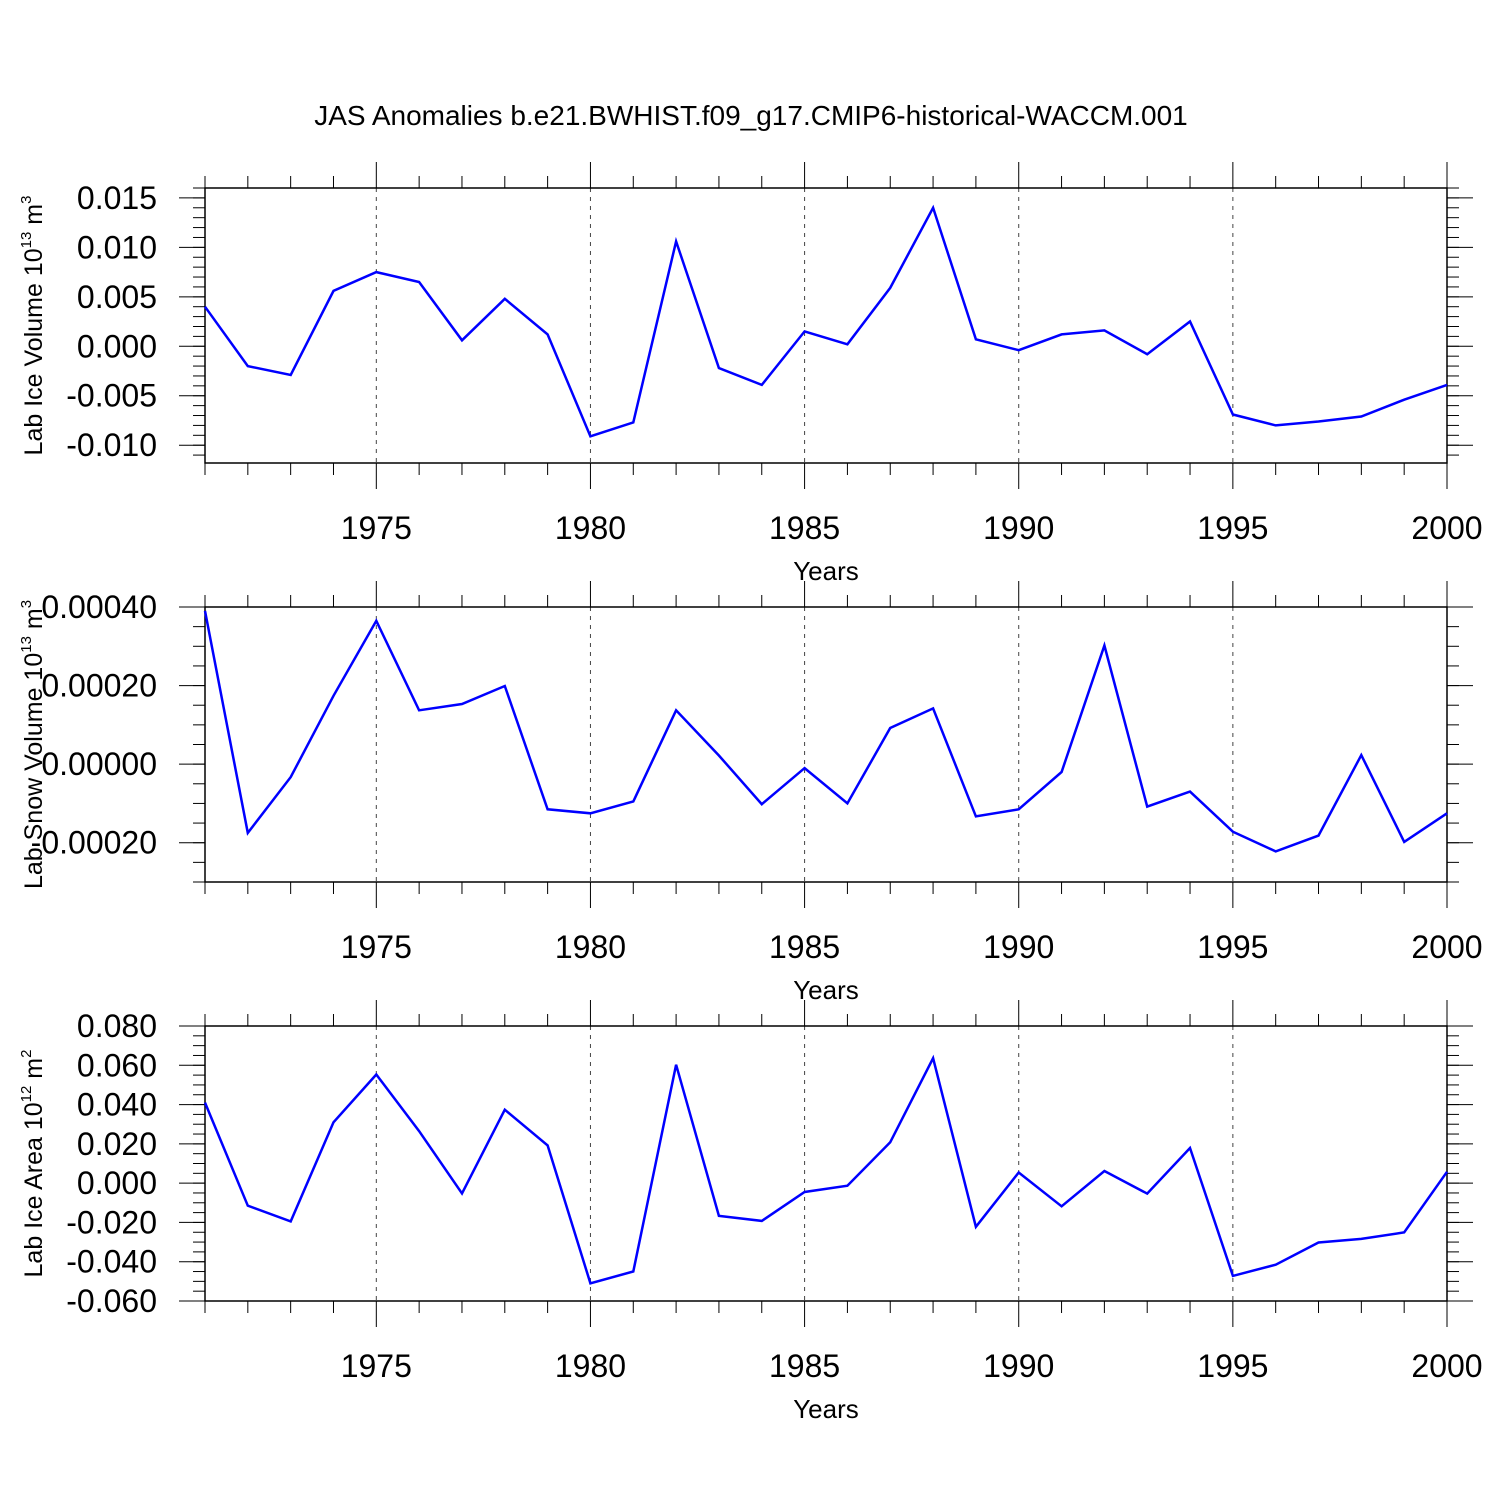 The height and width of the screenshot is (1500, 1500). I want to click on y-tick-label: 0.040, so click(117, 1105).